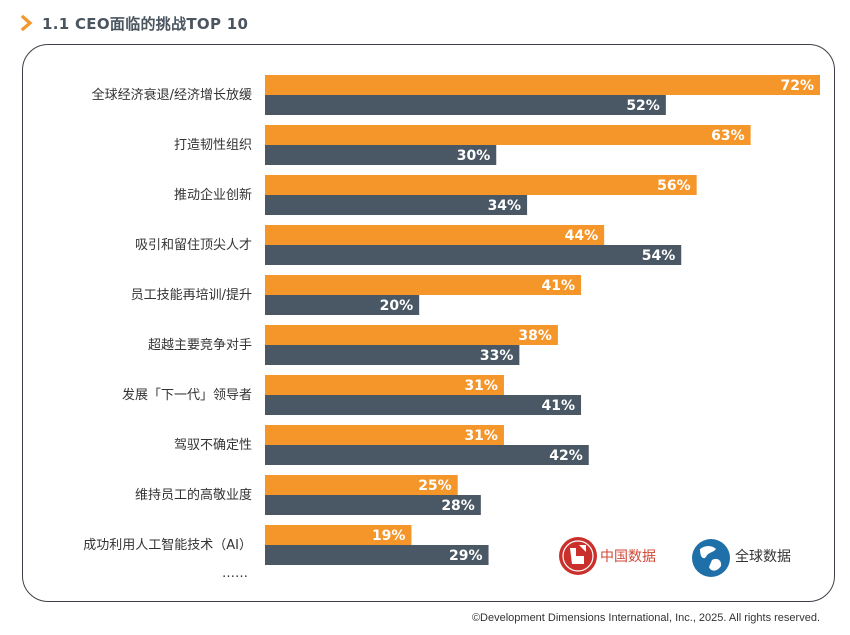 The width and height of the screenshot is (850, 635). I want to click on data-label: 63%, so click(728, 136).